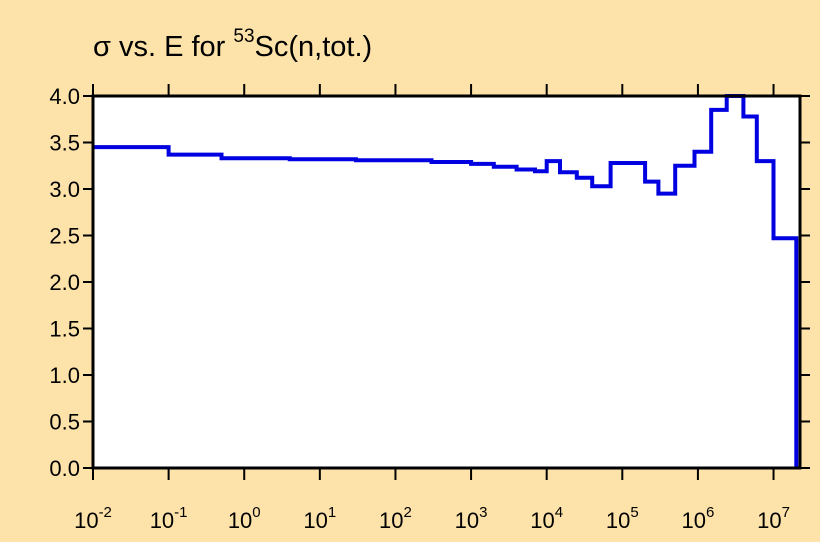 This screenshot has width=820, height=542. What do you see at coordinates (64, 422) in the screenshot?
I see `y-tick-label: 0.5` at bounding box center [64, 422].